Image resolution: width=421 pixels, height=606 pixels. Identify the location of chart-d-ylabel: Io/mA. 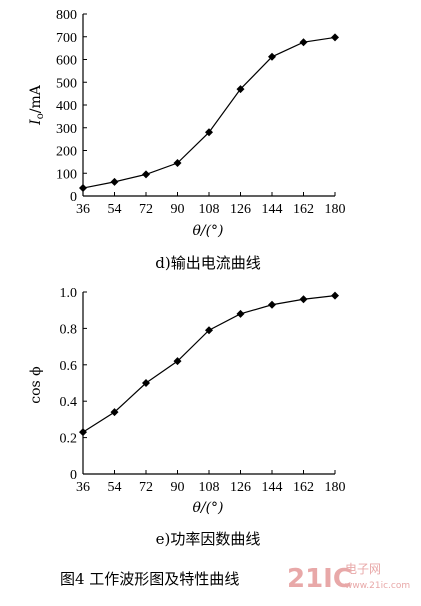
(37, 105).